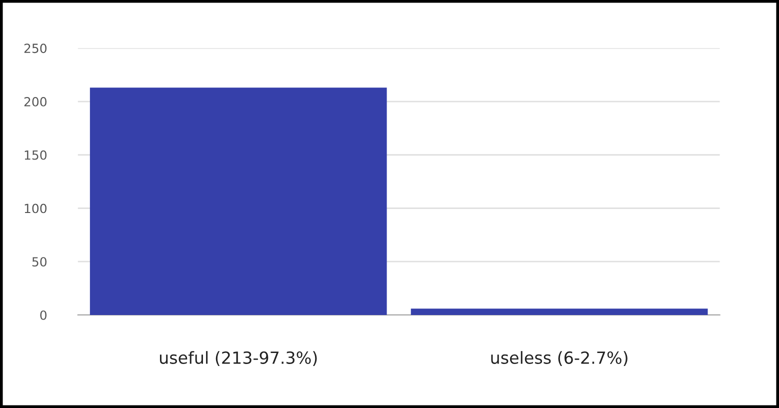 The width and height of the screenshot is (779, 408). What do you see at coordinates (35, 155) in the screenshot?
I see `y-tick-label: 150` at bounding box center [35, 155].